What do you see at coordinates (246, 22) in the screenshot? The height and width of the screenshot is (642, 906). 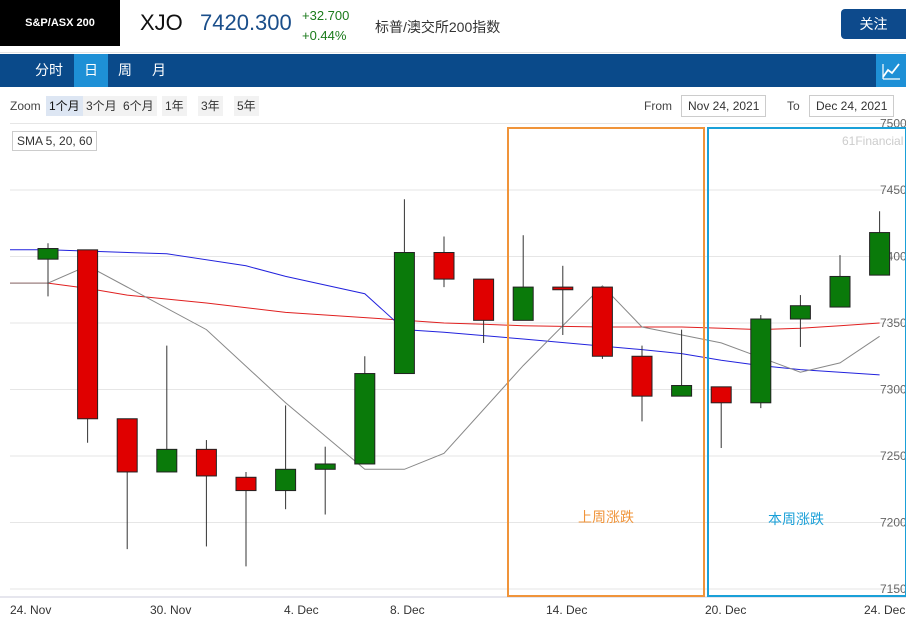 I see `last-price: 7420.300` at bounding box center [246, 22].